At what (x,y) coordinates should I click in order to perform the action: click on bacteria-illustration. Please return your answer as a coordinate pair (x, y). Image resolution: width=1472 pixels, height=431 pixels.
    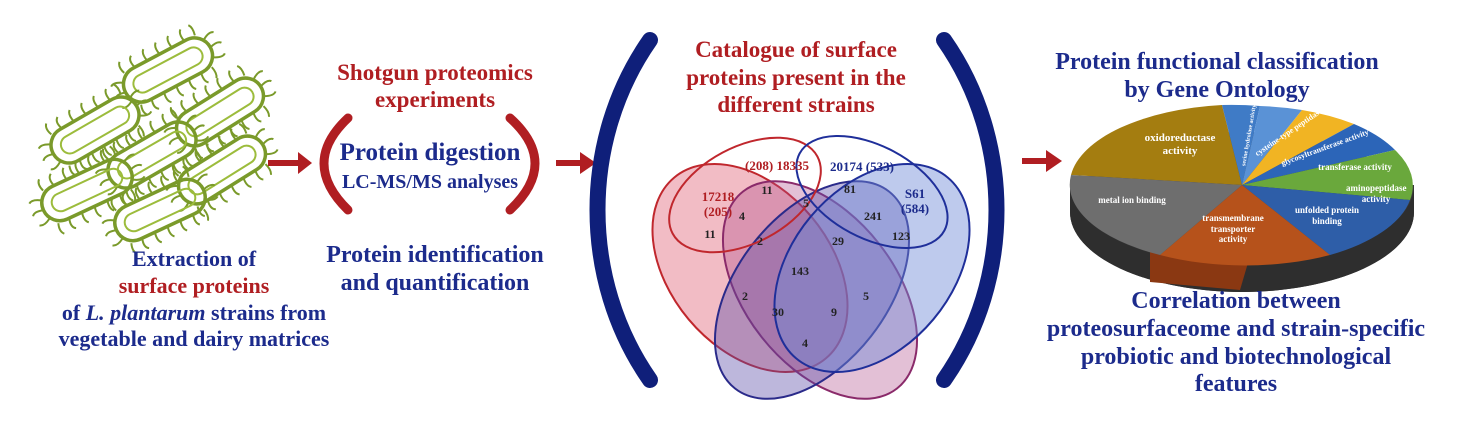
    Looking at the image, I should click on (154, 139).